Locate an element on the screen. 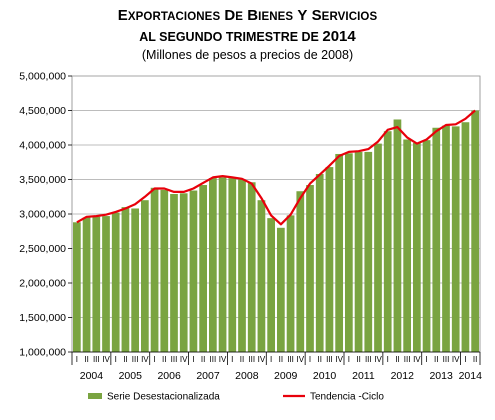 This screenshot has height=420, width=495. chart-title: EXPORTACIONES DE BIENES Y SERVICIOS is located at coordinates (247, 16).